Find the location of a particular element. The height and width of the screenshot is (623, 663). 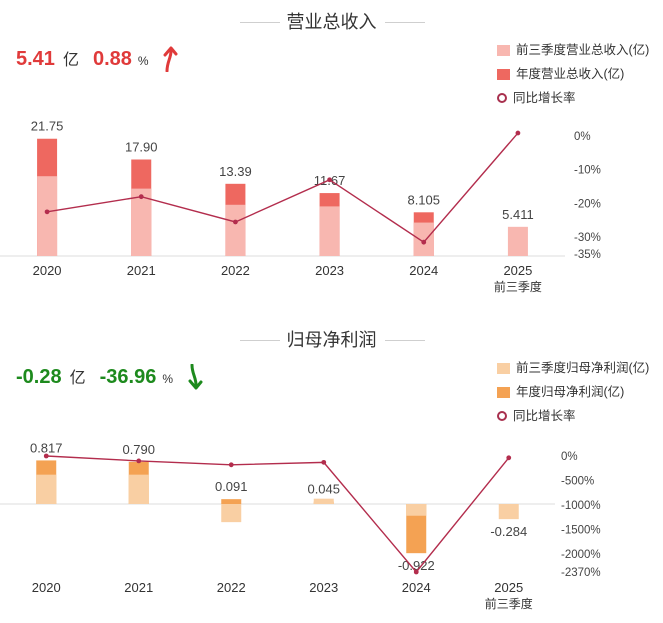

bar-data-label: 0.091 is located at coordinates (231, 486).